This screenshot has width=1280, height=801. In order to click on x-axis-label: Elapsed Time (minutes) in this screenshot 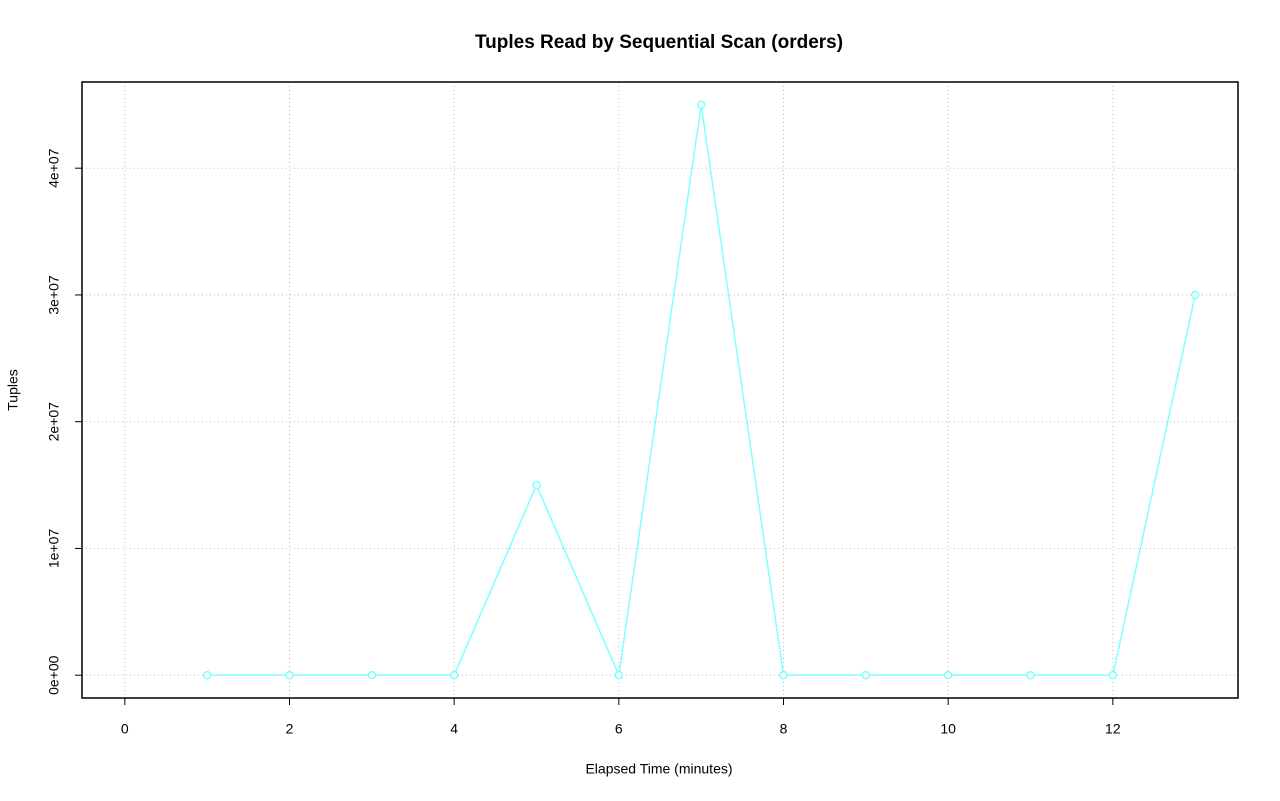, I will do `click(658, 769)`.